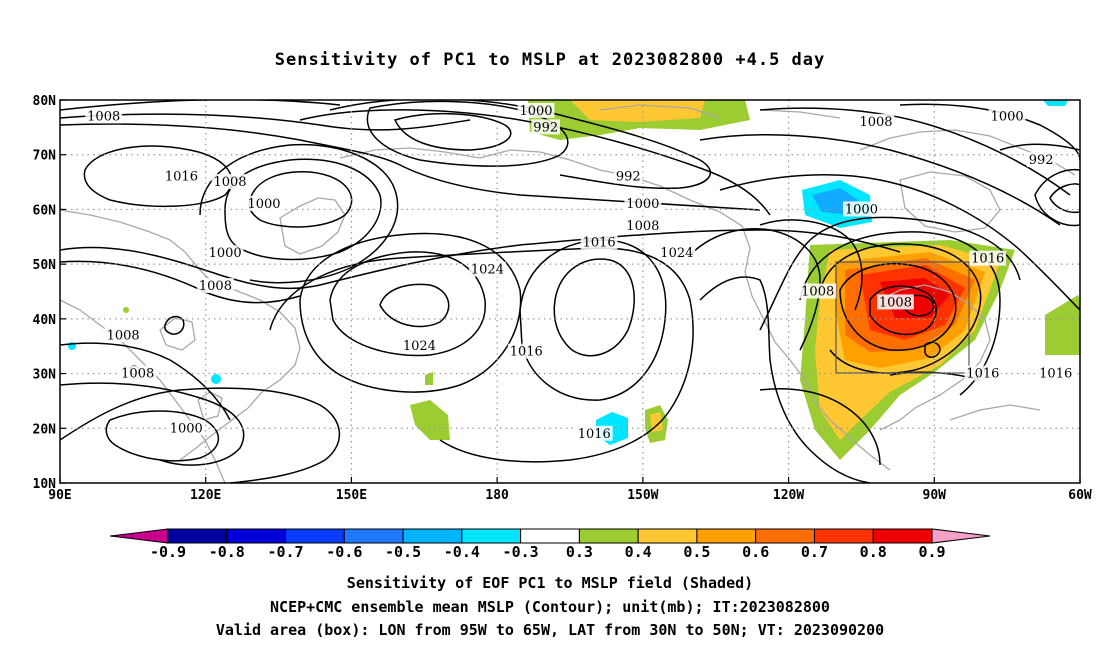 The height and width of the screenshot is (650, 1100). I want to click on colorbar-label: 0.8, so click(873, 552).